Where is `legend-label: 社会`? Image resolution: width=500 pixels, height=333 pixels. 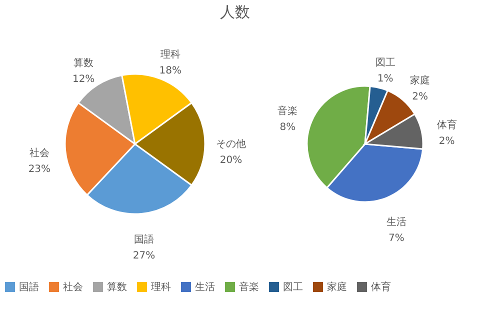 legend-label: 社会 is located at coordinates (73, 287).